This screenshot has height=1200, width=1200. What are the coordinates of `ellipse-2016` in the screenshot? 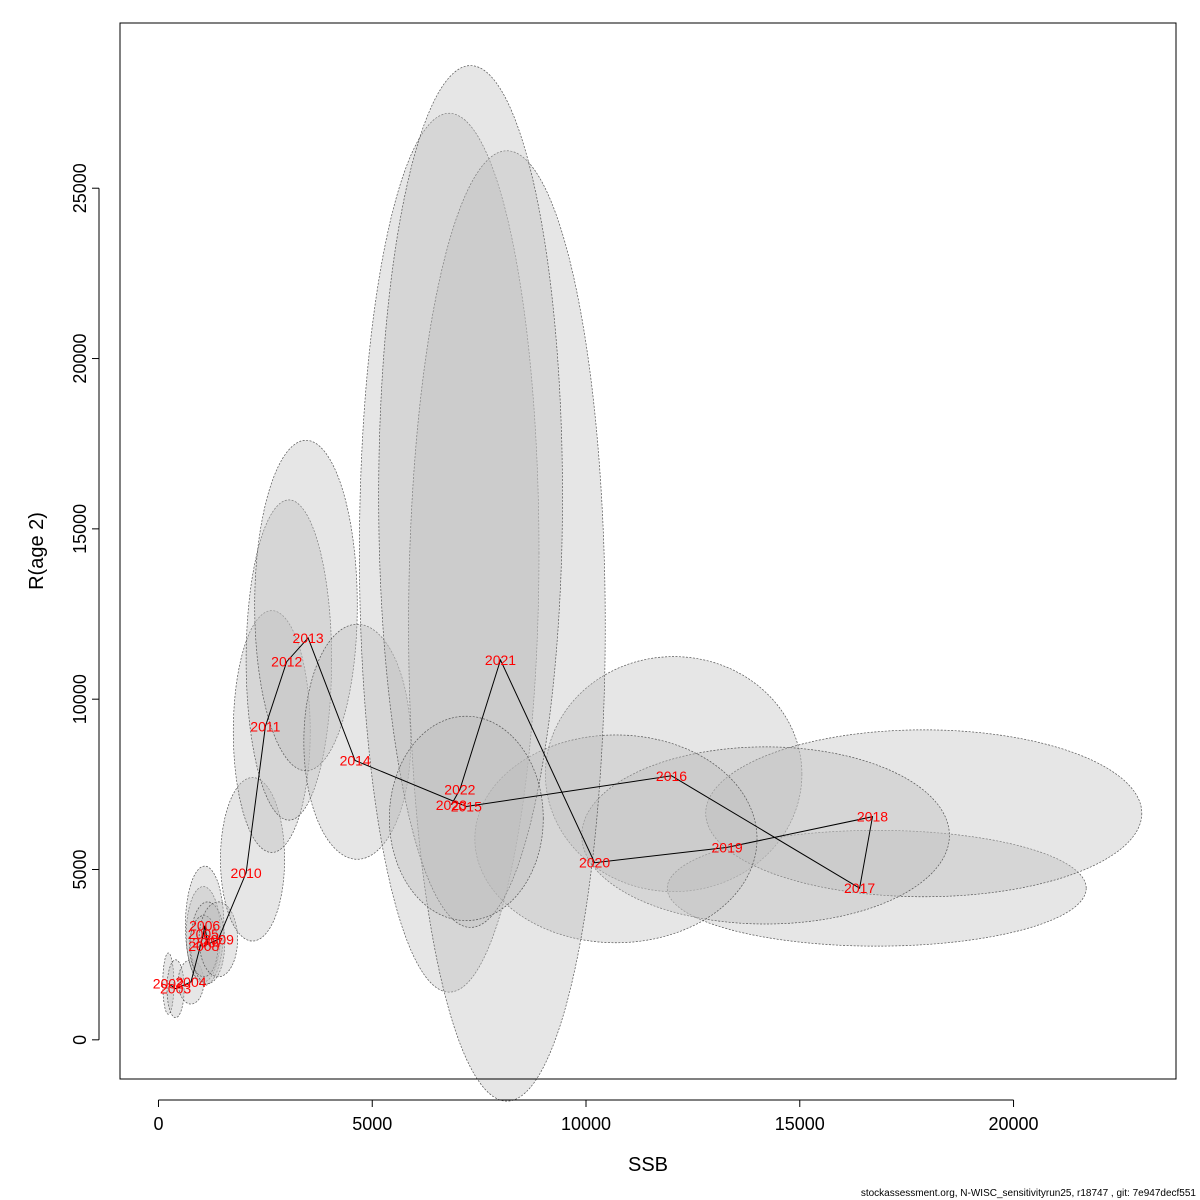 It's located at (674, 774).